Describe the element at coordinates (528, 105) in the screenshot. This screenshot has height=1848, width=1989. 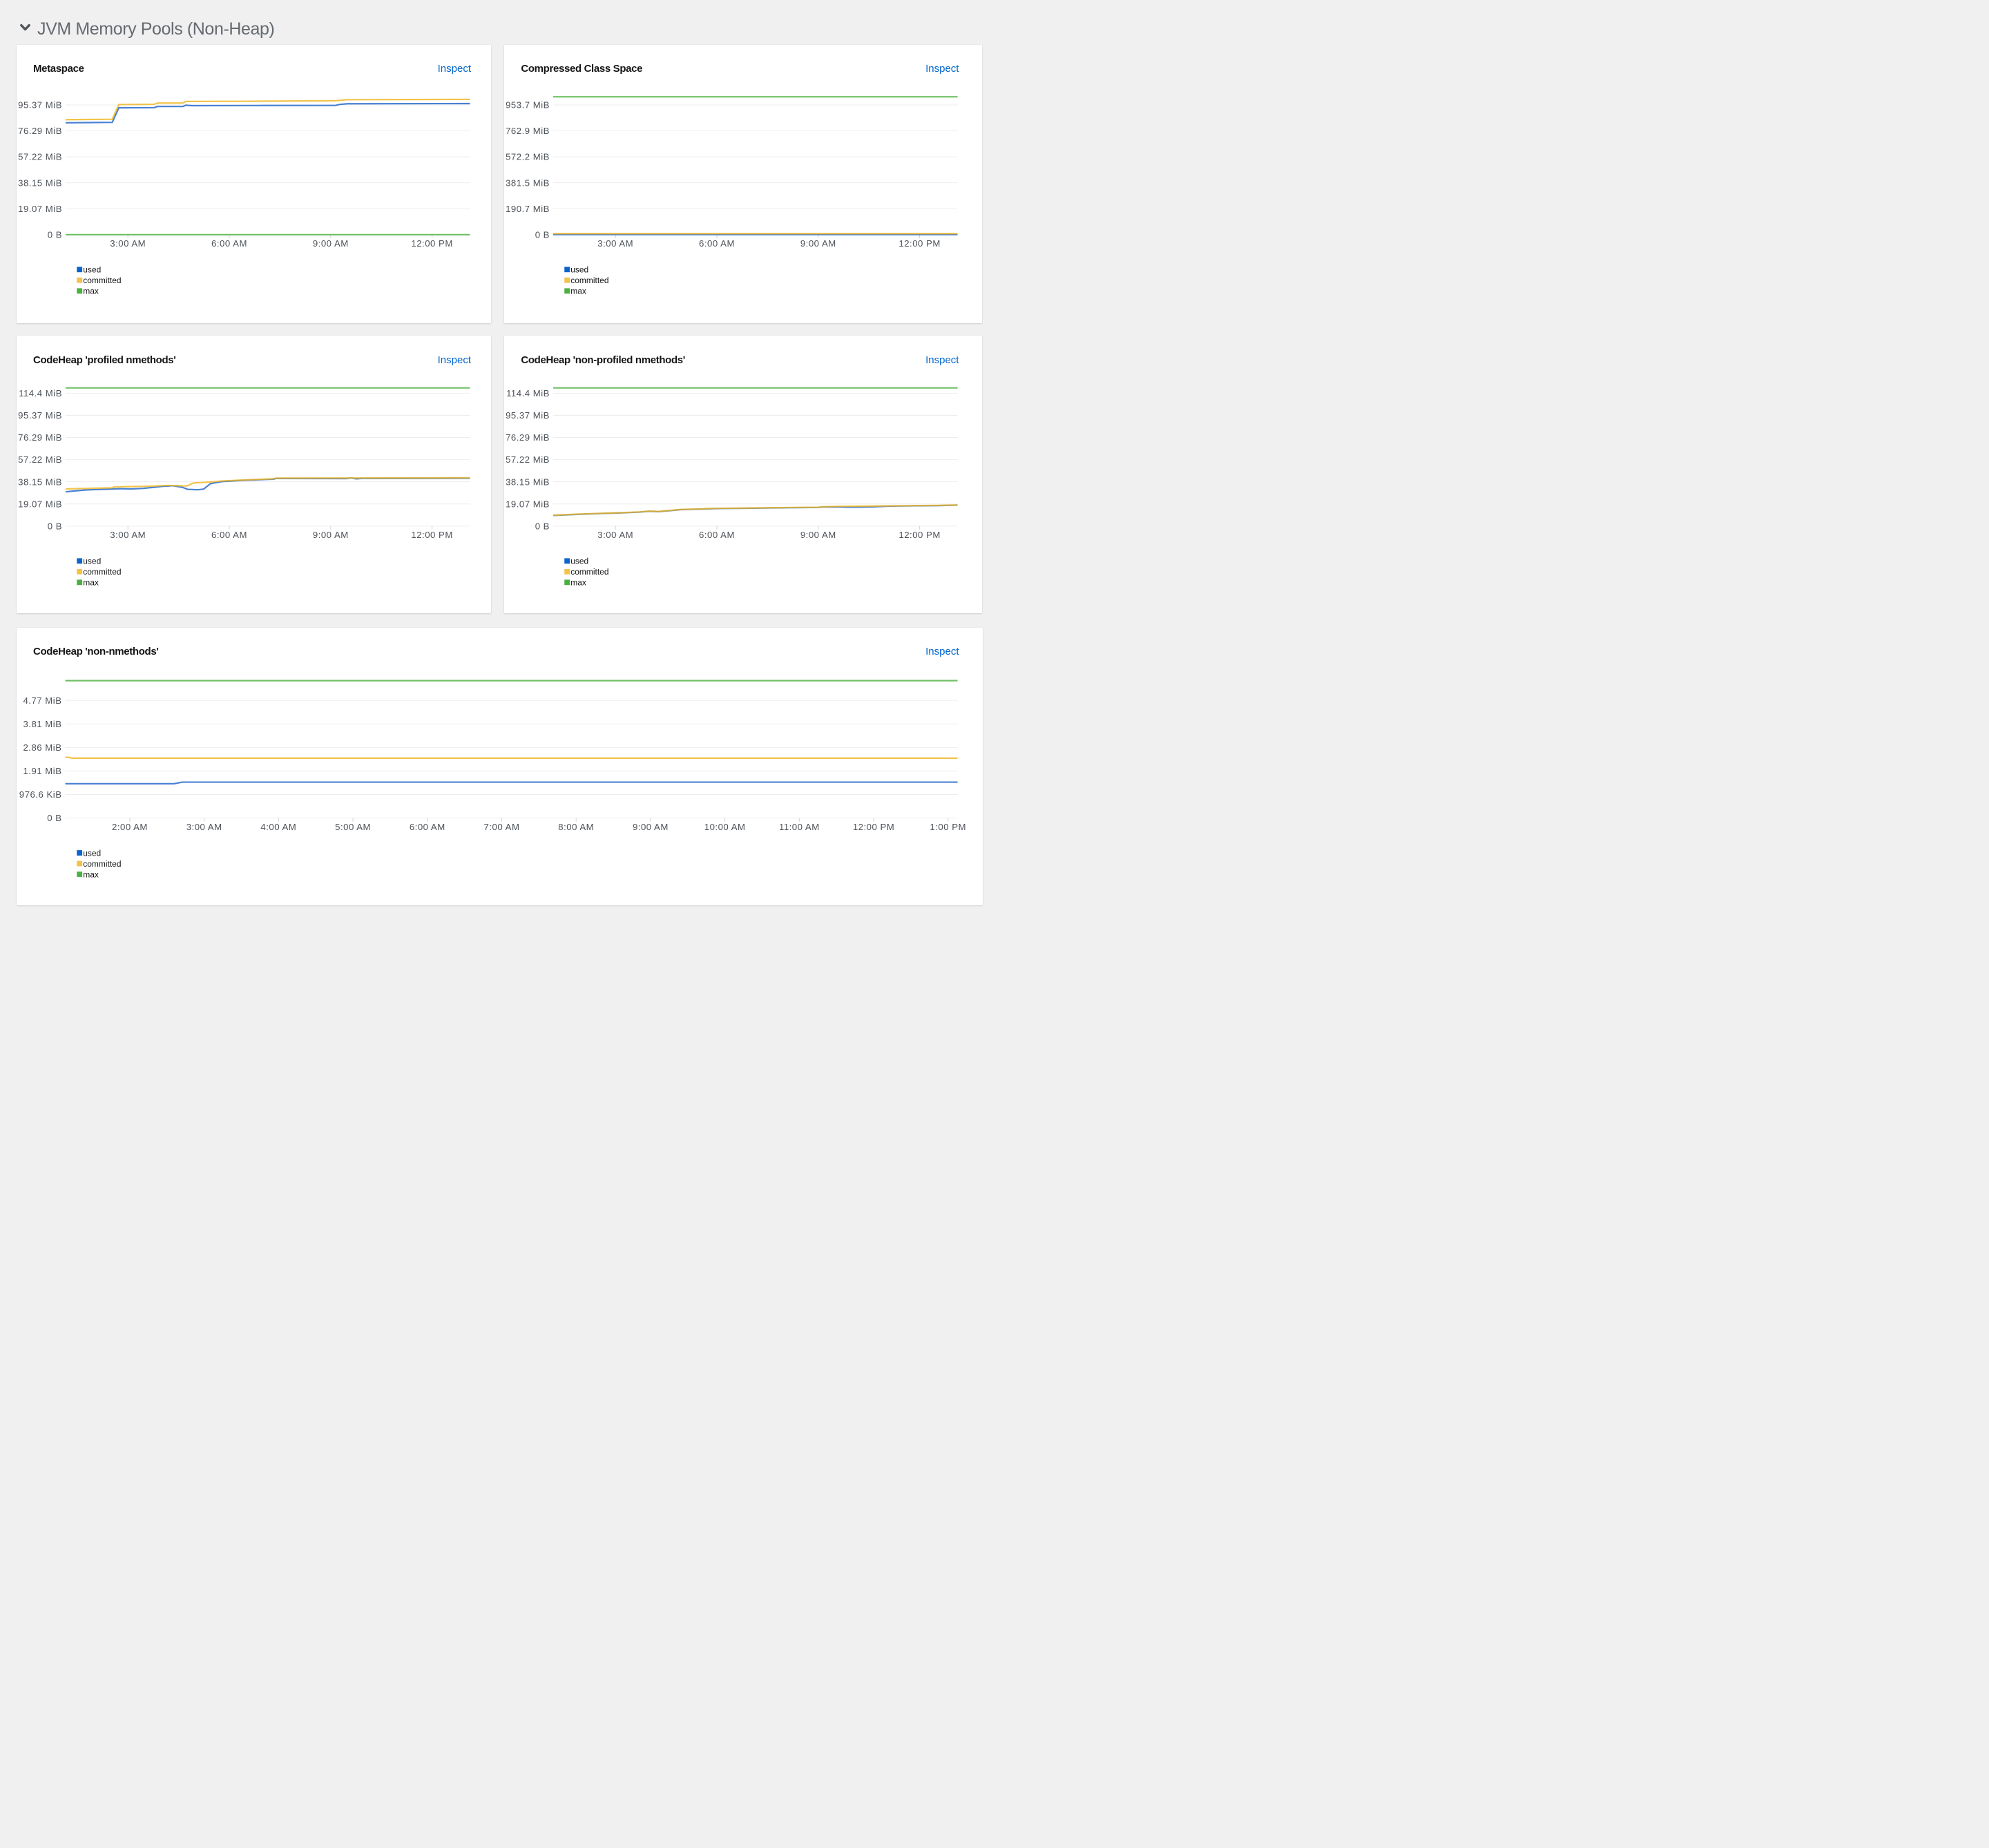
I see `svg-text: 953.7 MiB` at that location.